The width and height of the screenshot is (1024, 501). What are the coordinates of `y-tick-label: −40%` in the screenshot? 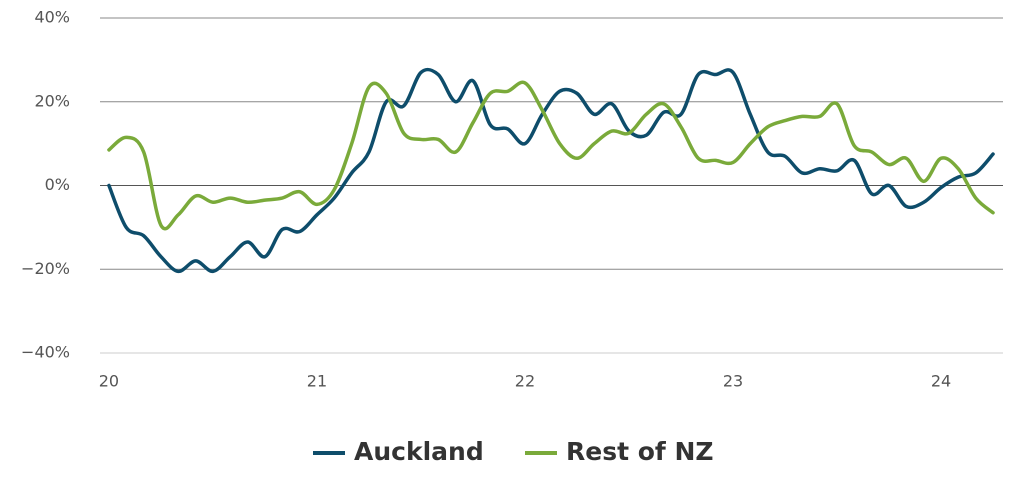 It's located at (45, 352).